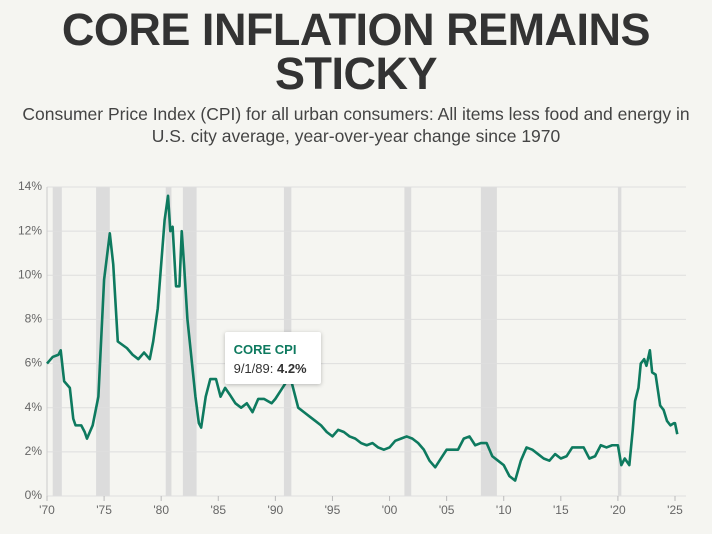  What do you see at coordinates (390, 510) in the screenshot?
I see `x-tick-label: '00` at bounding box center [390, 510].